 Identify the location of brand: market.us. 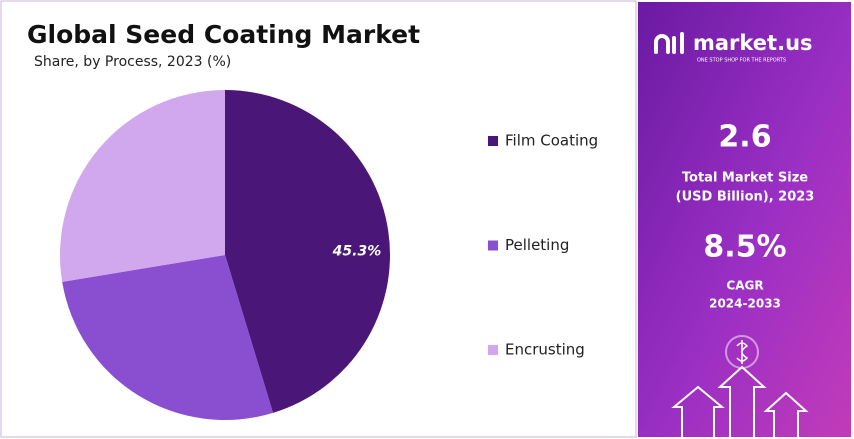
(753, 43).